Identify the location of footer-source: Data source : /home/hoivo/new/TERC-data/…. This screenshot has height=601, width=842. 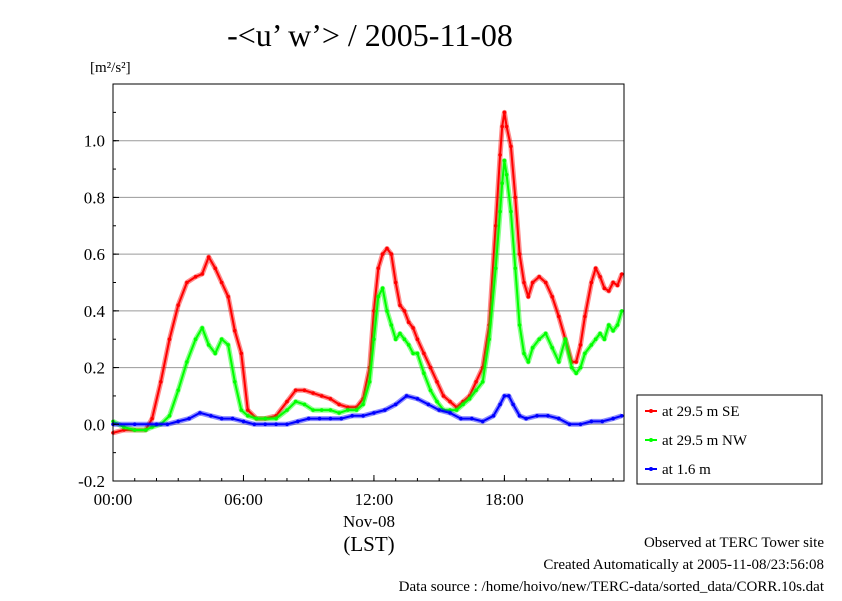
(611, 587).